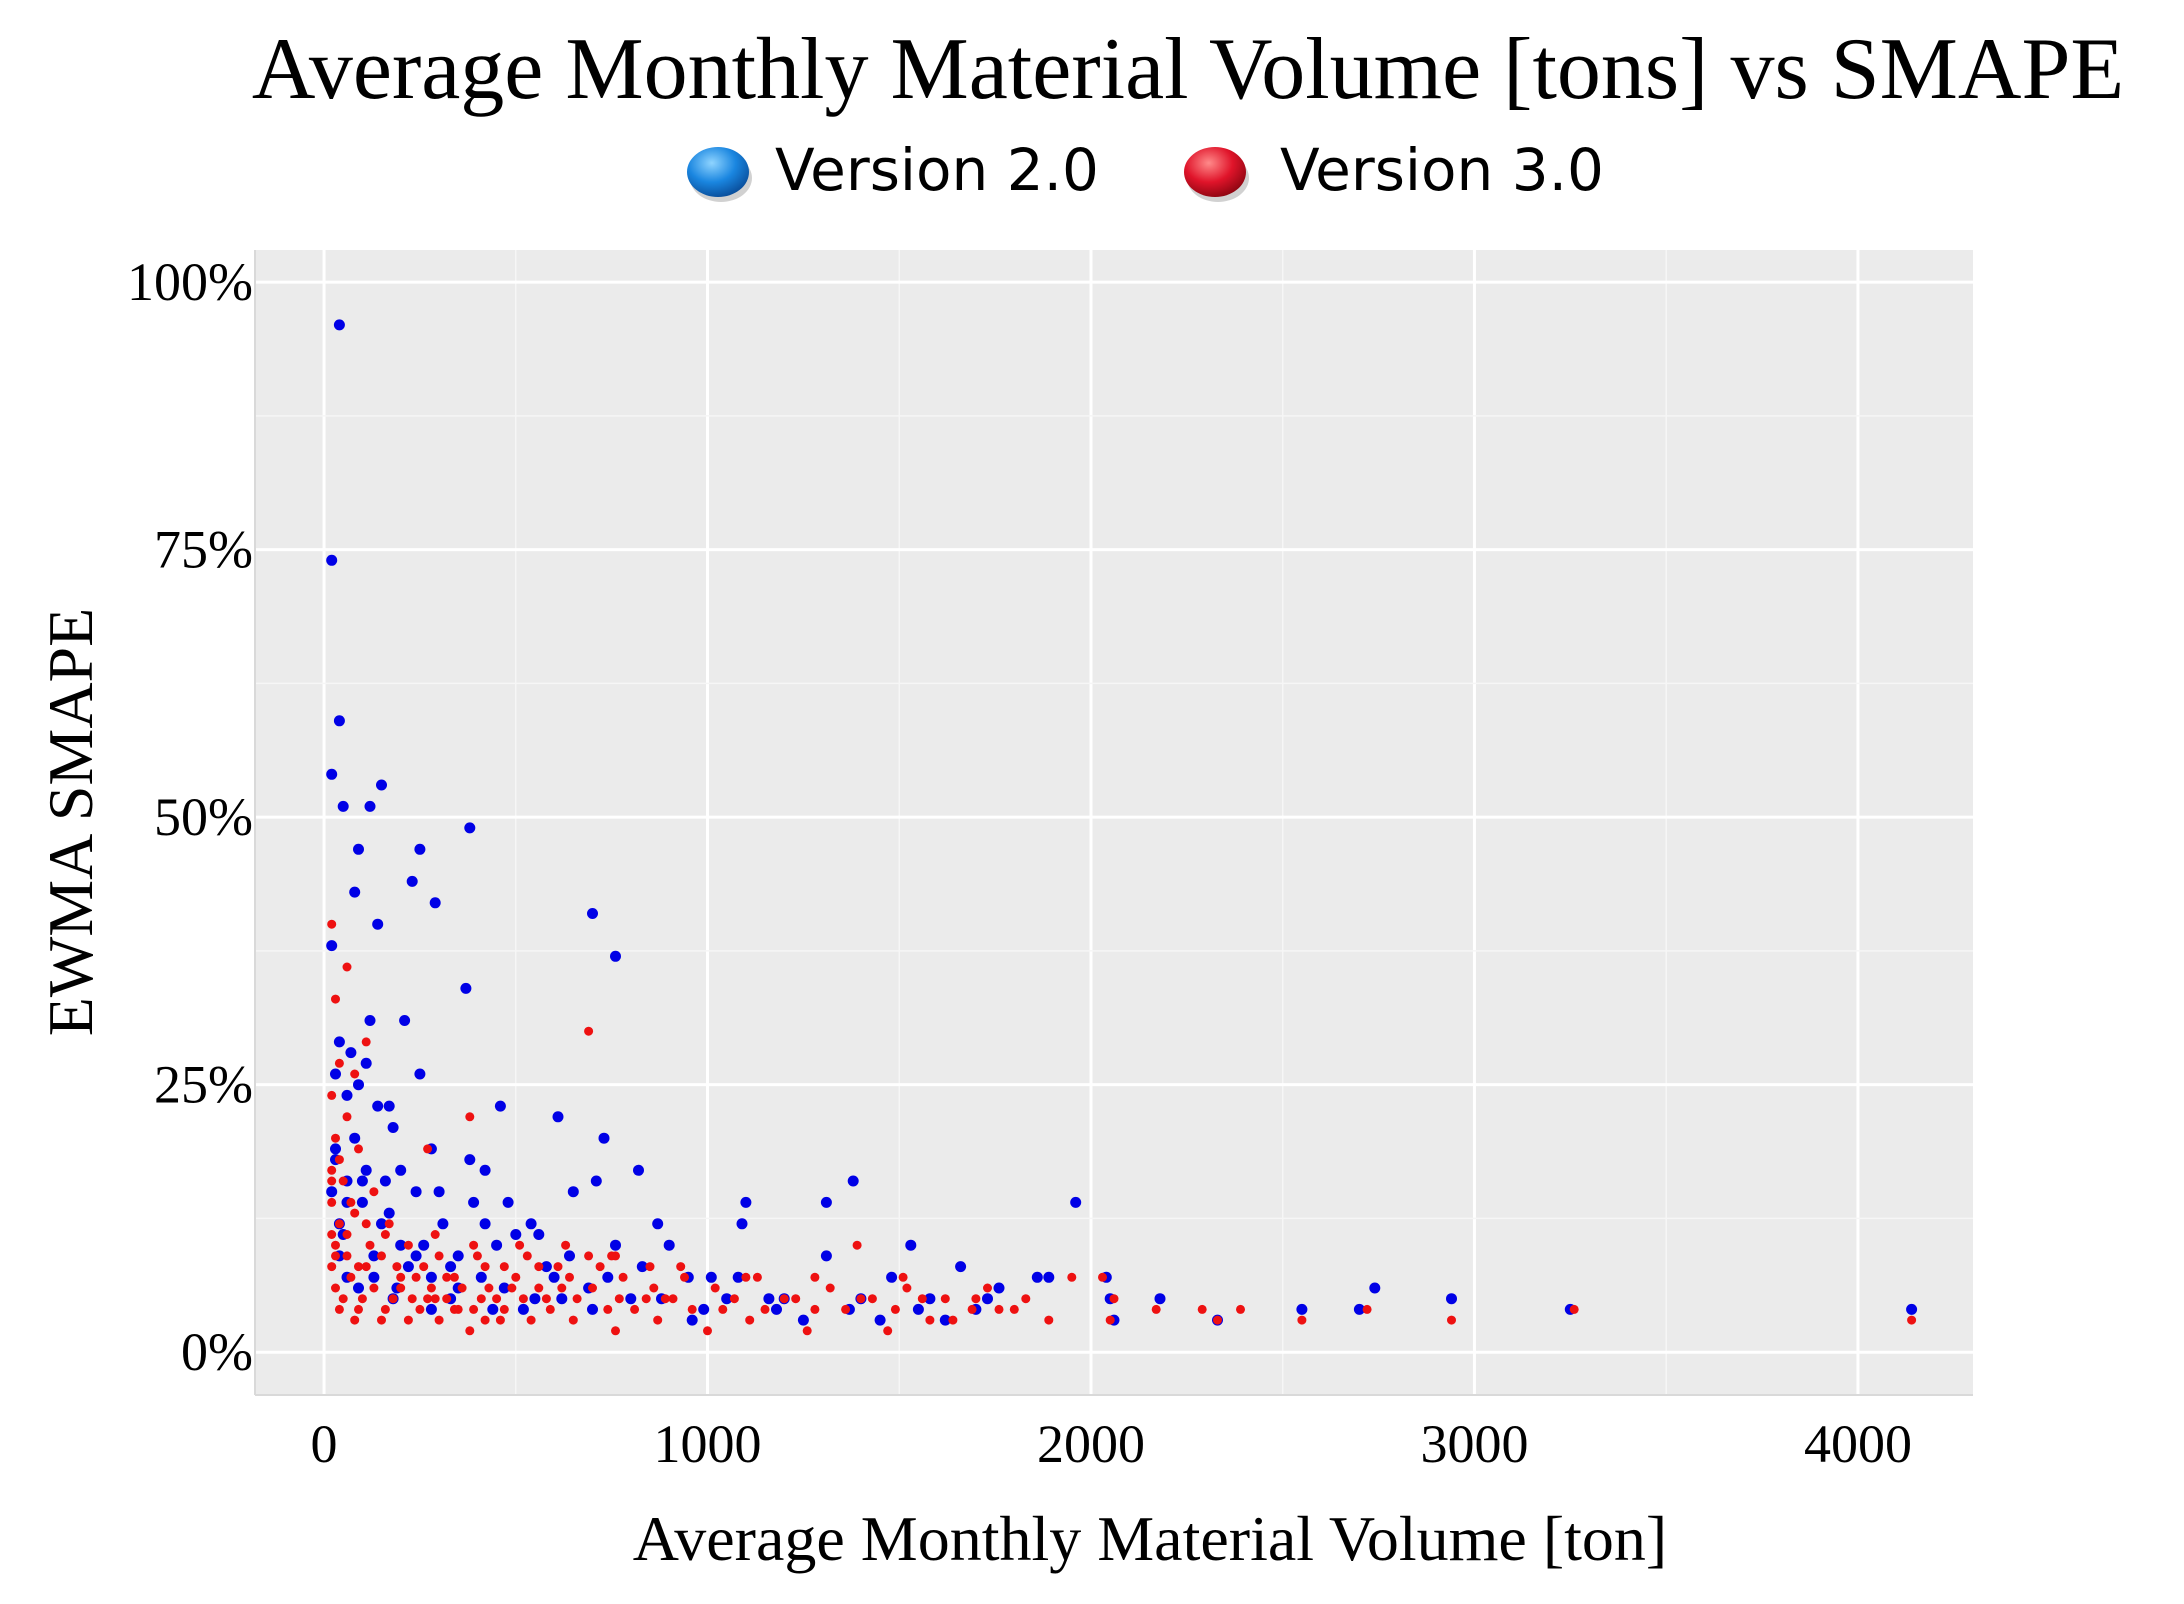  What do you see at coordinates (324, 1444) in the screenshot?
I see `x-tick-label: 0` at bounding box center [324, 1444].